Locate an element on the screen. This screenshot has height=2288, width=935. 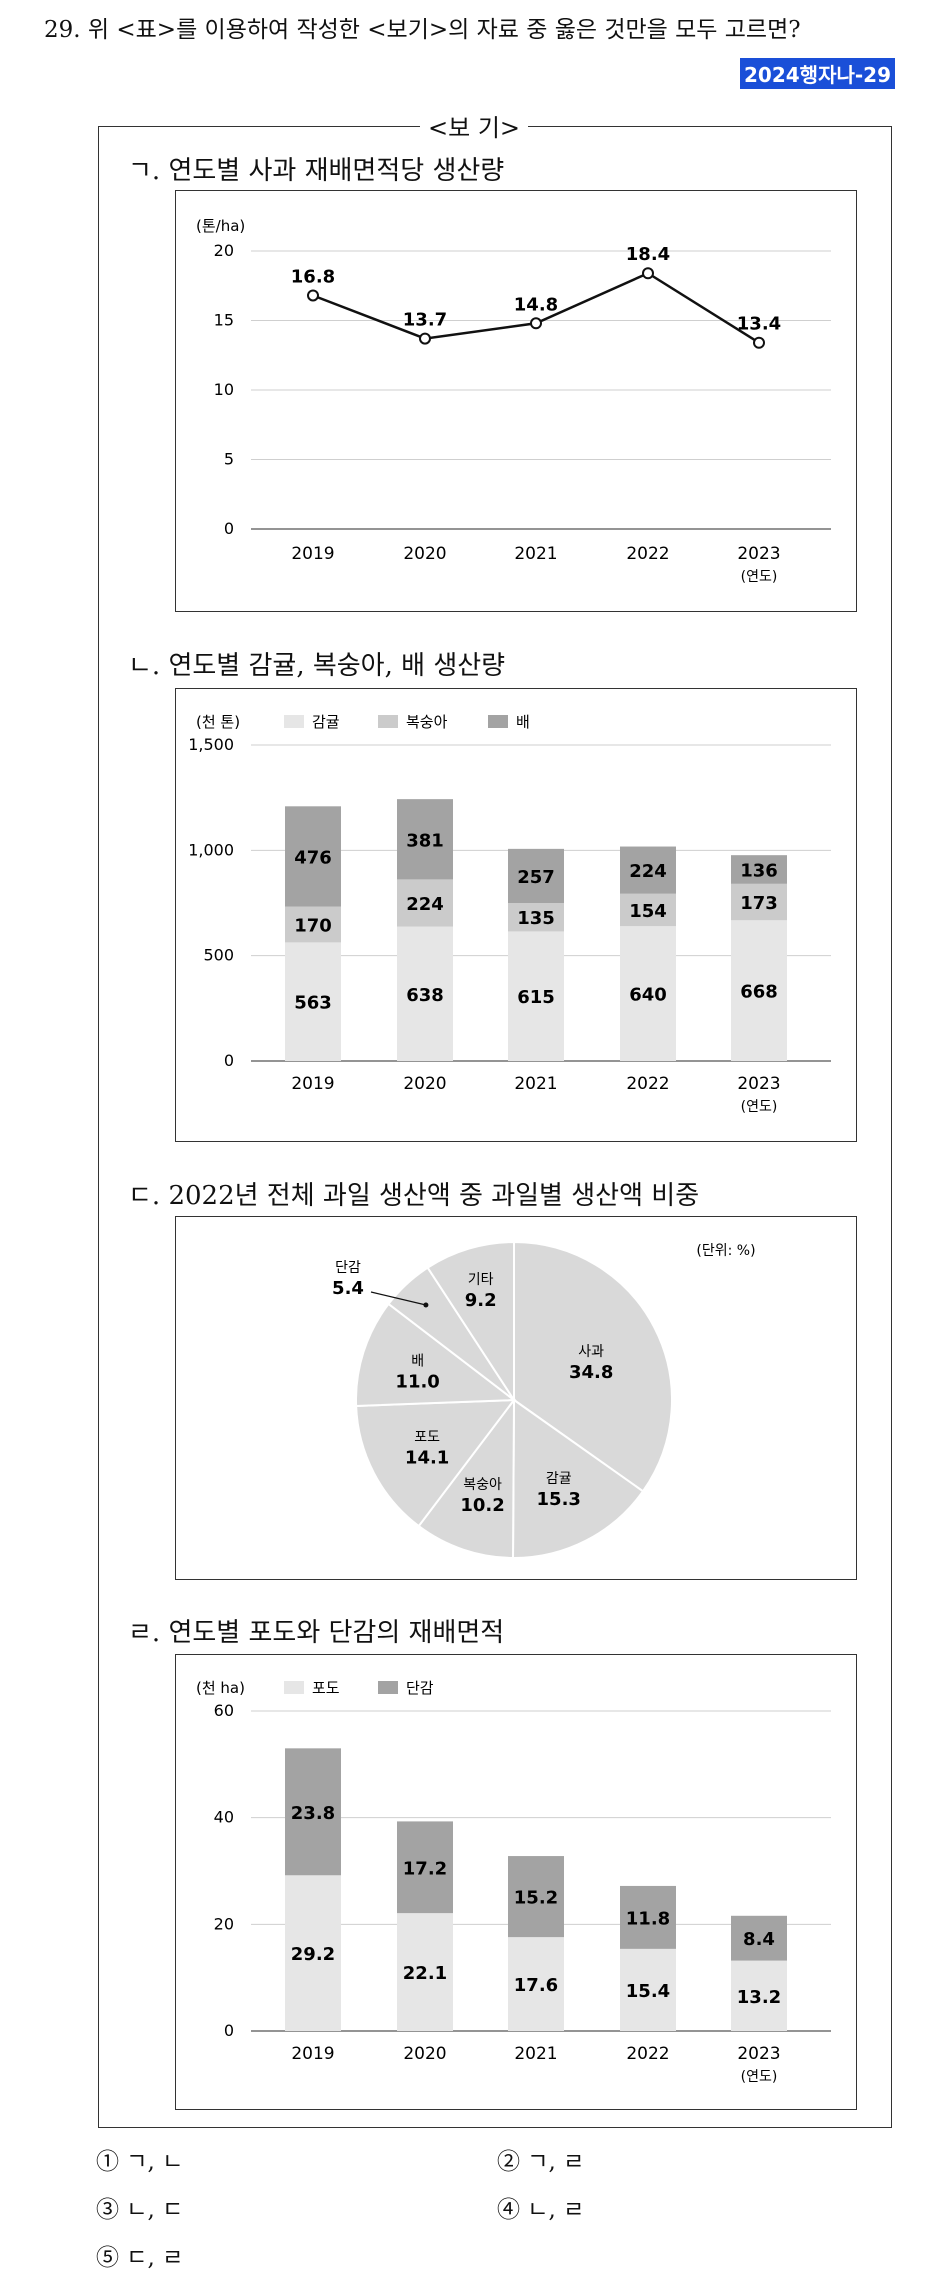
bar-value-label: 173 is located at coordinates (759, 903).